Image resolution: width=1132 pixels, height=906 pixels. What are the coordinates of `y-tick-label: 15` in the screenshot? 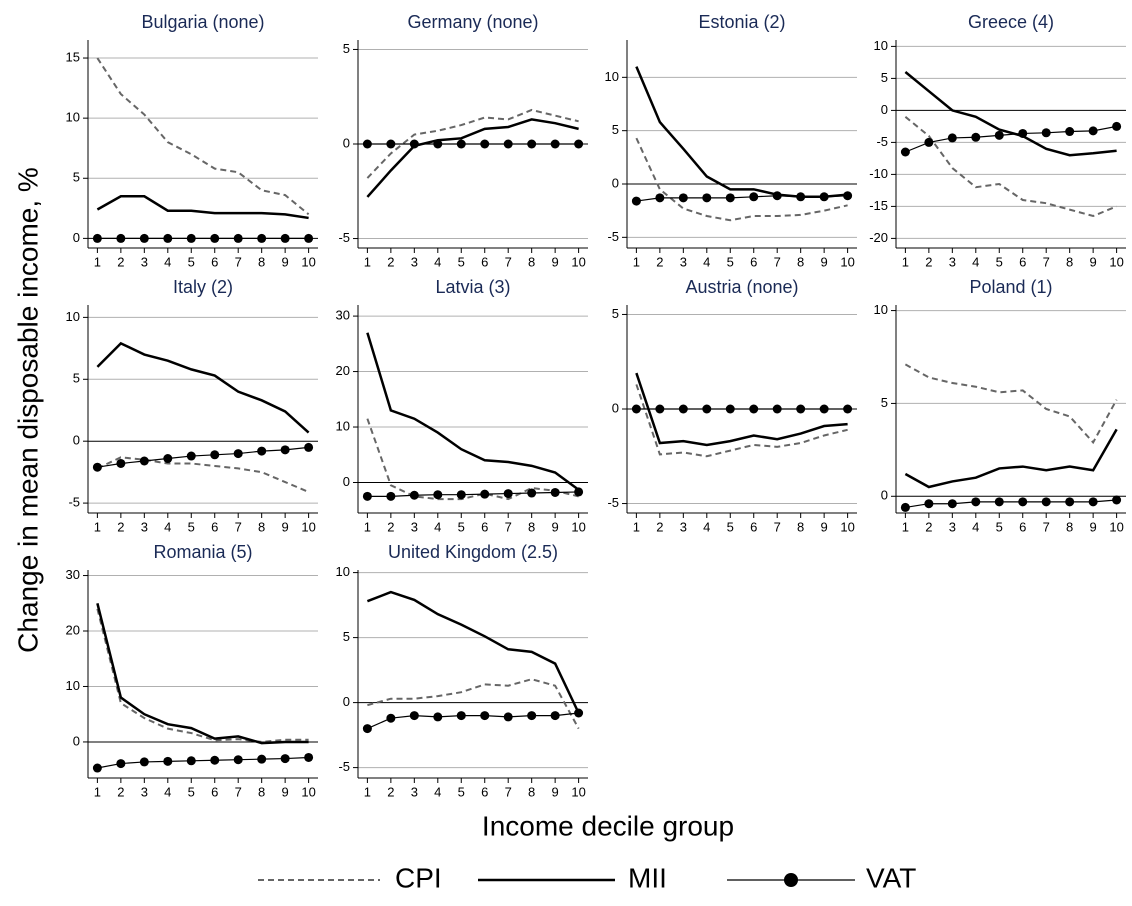 It's located at (73, 56).